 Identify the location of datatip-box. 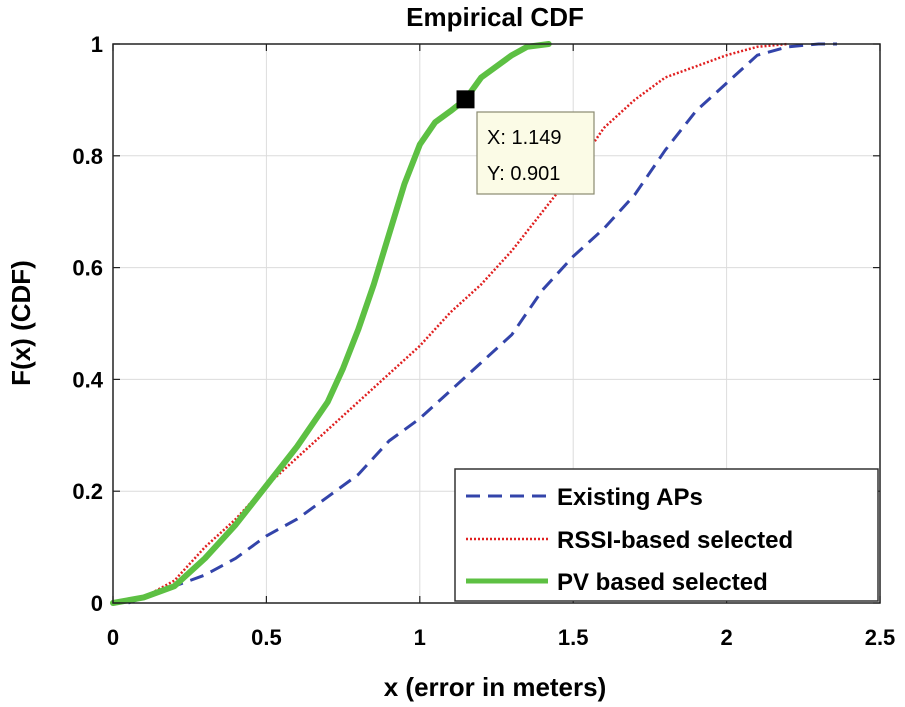
(535, 153).